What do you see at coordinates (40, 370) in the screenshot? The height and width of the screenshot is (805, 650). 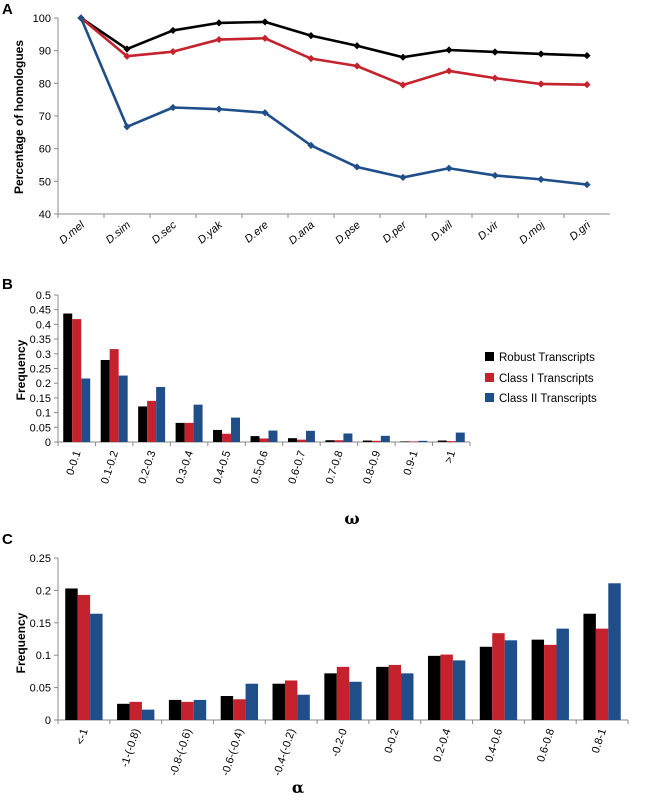 I see `panel-b-y-tick-label: 0.25` at bounding box center [40, 370].